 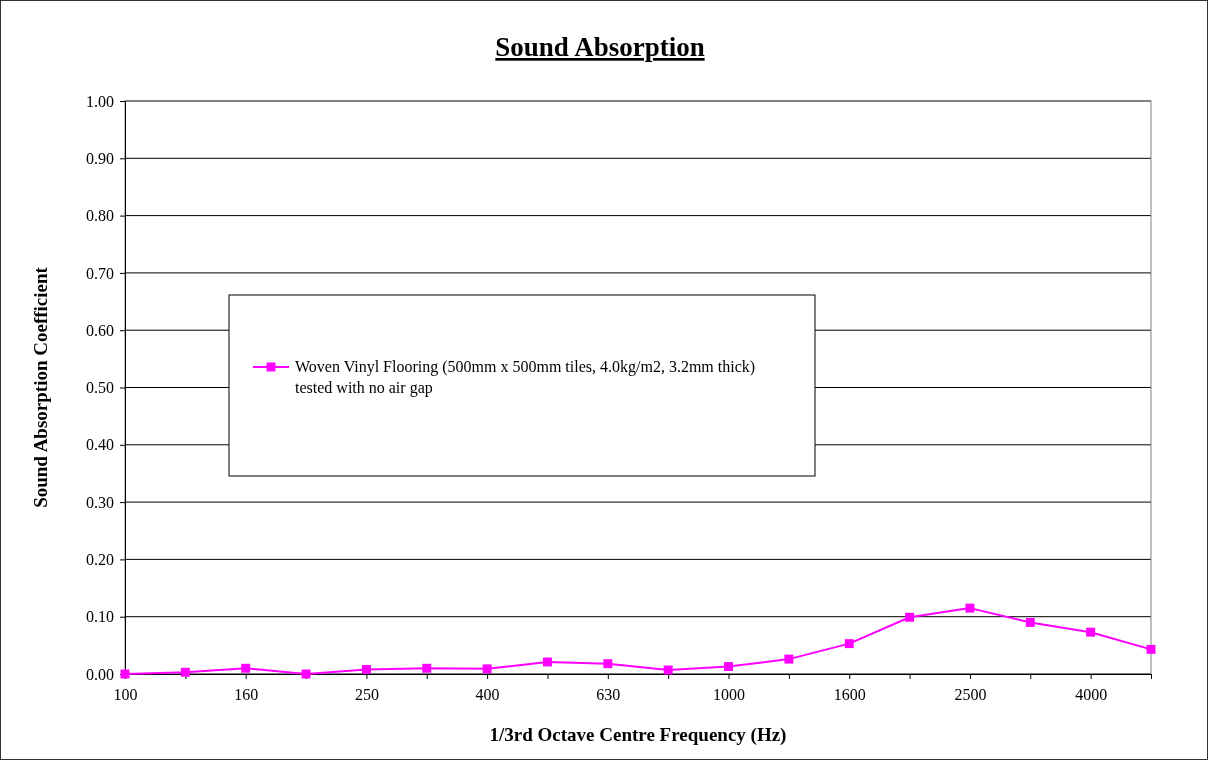 I want to click on y-tick-label: 0.70, so click(x=100, y=273).